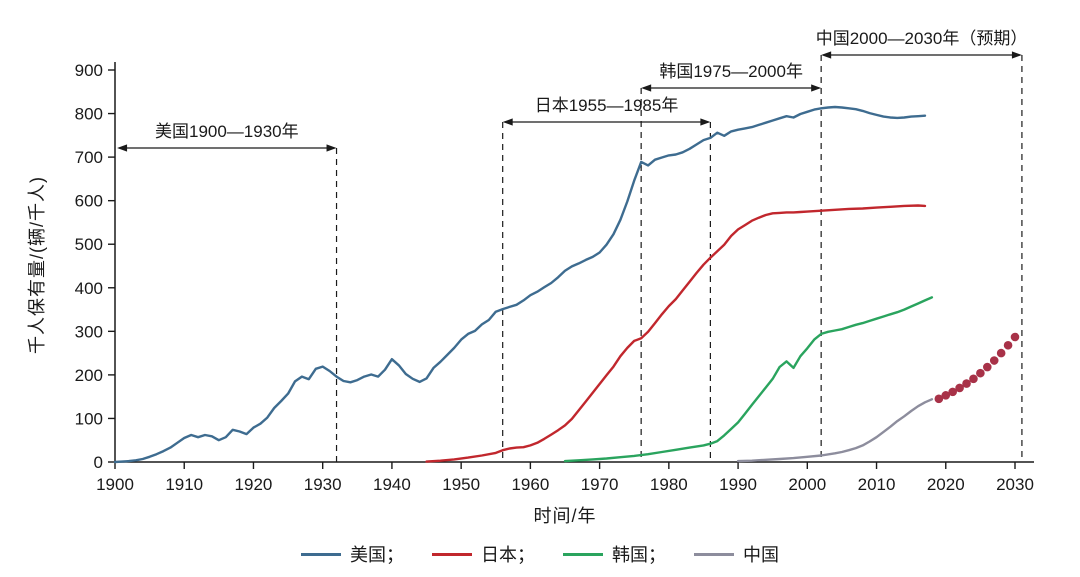 This screenshot has height=577, width=1080. I want to click on legend-item-korea: 韩国；, so click(614, 554).